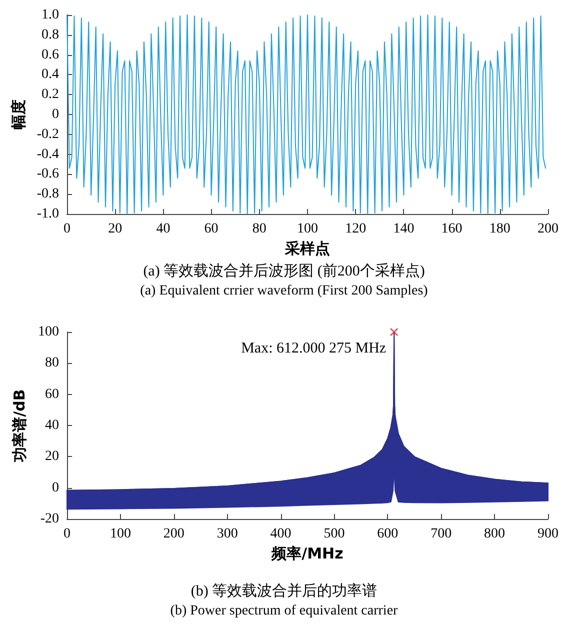 The width and height of the screenshot is (568, 625). I want to click on y-tick-label: 40, so click(52, 425).